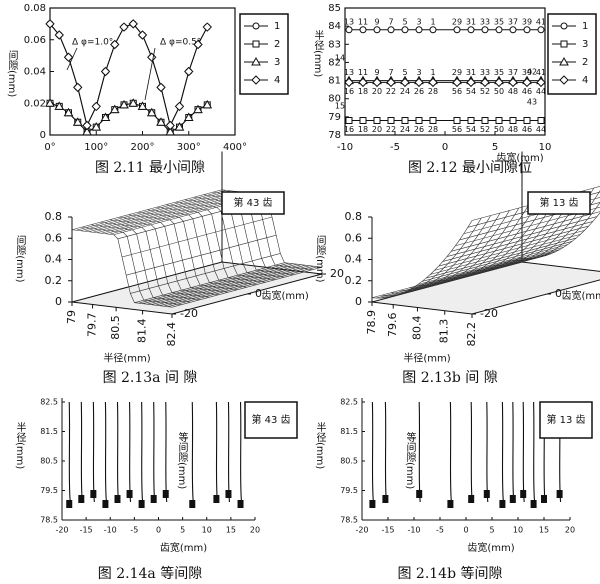 Image resolution: width=600 pixels, height=584 pixels. I want to click on y-tick-label: 81.5, so click(49, 431).